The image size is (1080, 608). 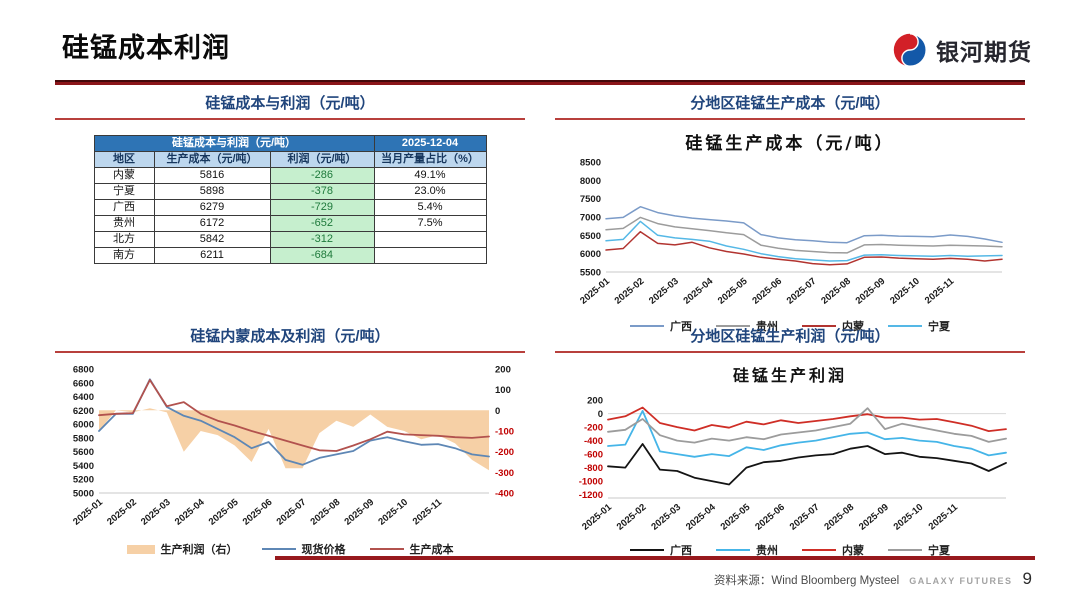 What do you see at coordinates (290, 339) in the screenshot?
I see `section-title-inner-mongolia: 硅锰内蒙成本及利润（元/吨）` at bounding box center [290, 339].